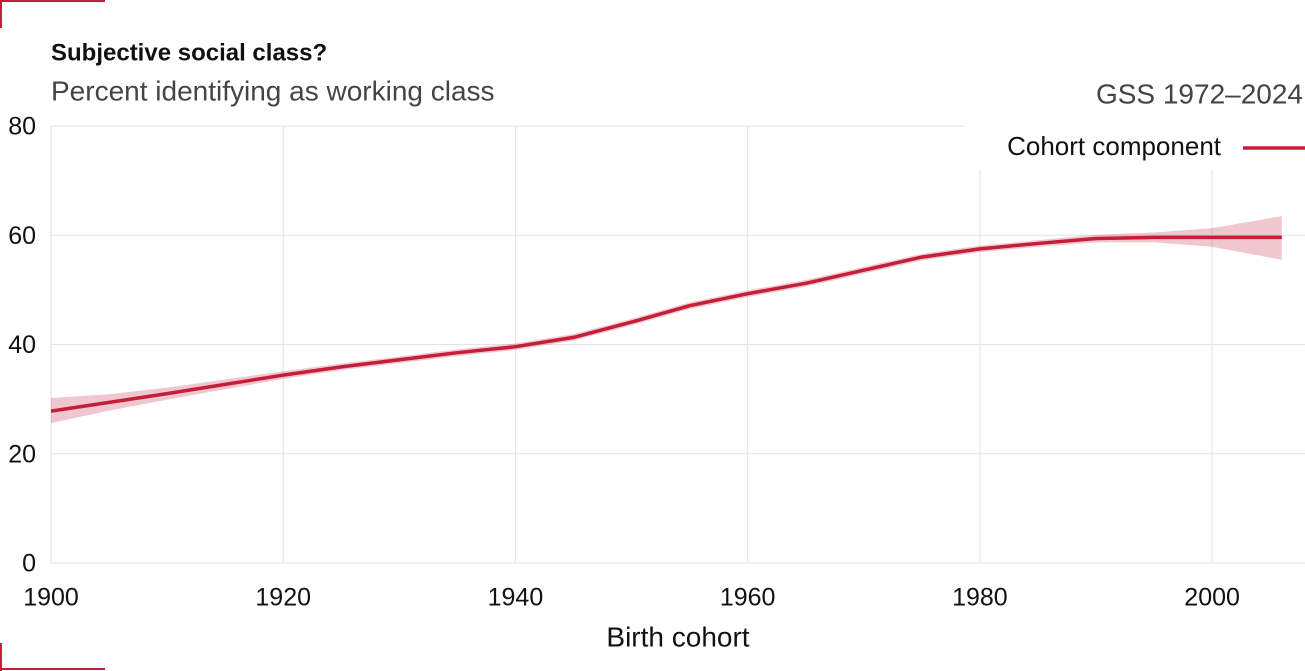 The width and height of the screenshot is (1305, 671). Describe the element at coordinates (1114, 146) in the screenshot. I see `legend-label: Cohort component` at that location.